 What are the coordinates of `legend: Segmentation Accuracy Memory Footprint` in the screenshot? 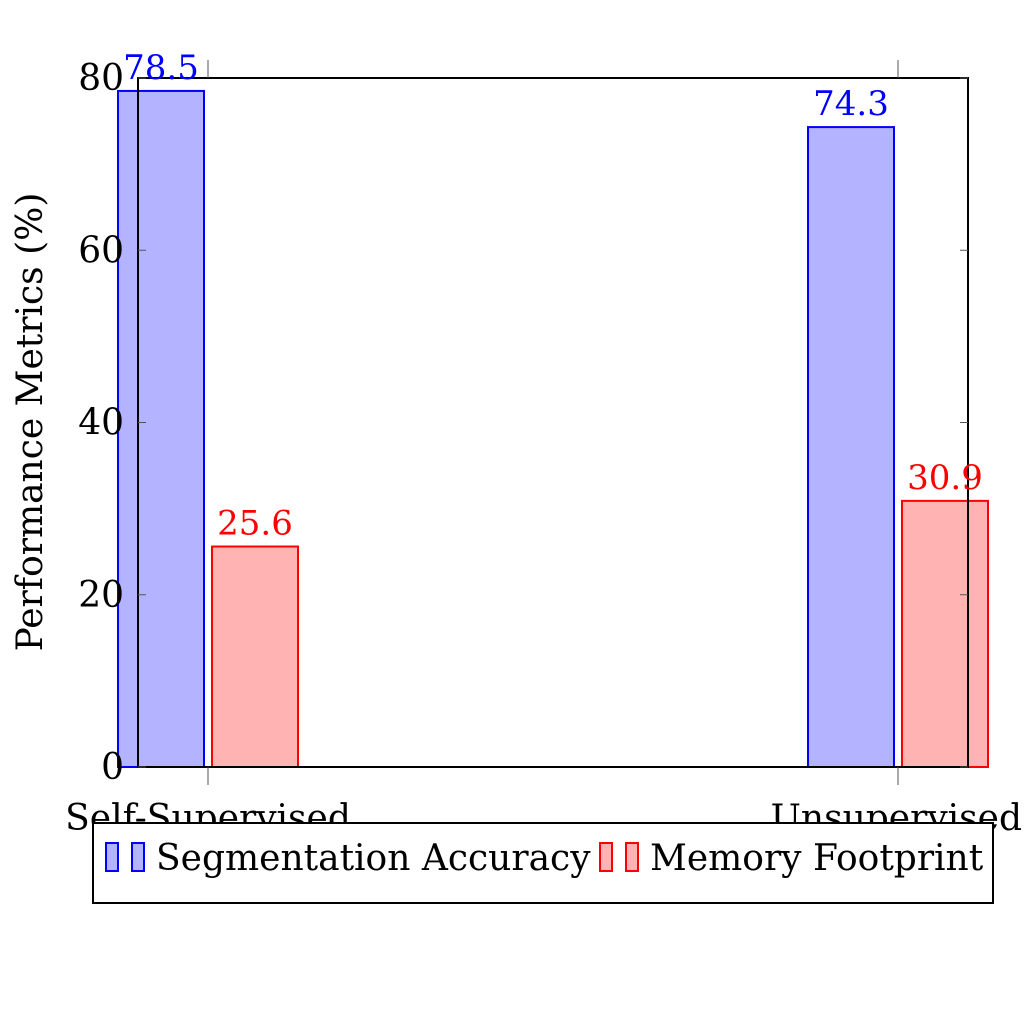 It's located at (543, 863).